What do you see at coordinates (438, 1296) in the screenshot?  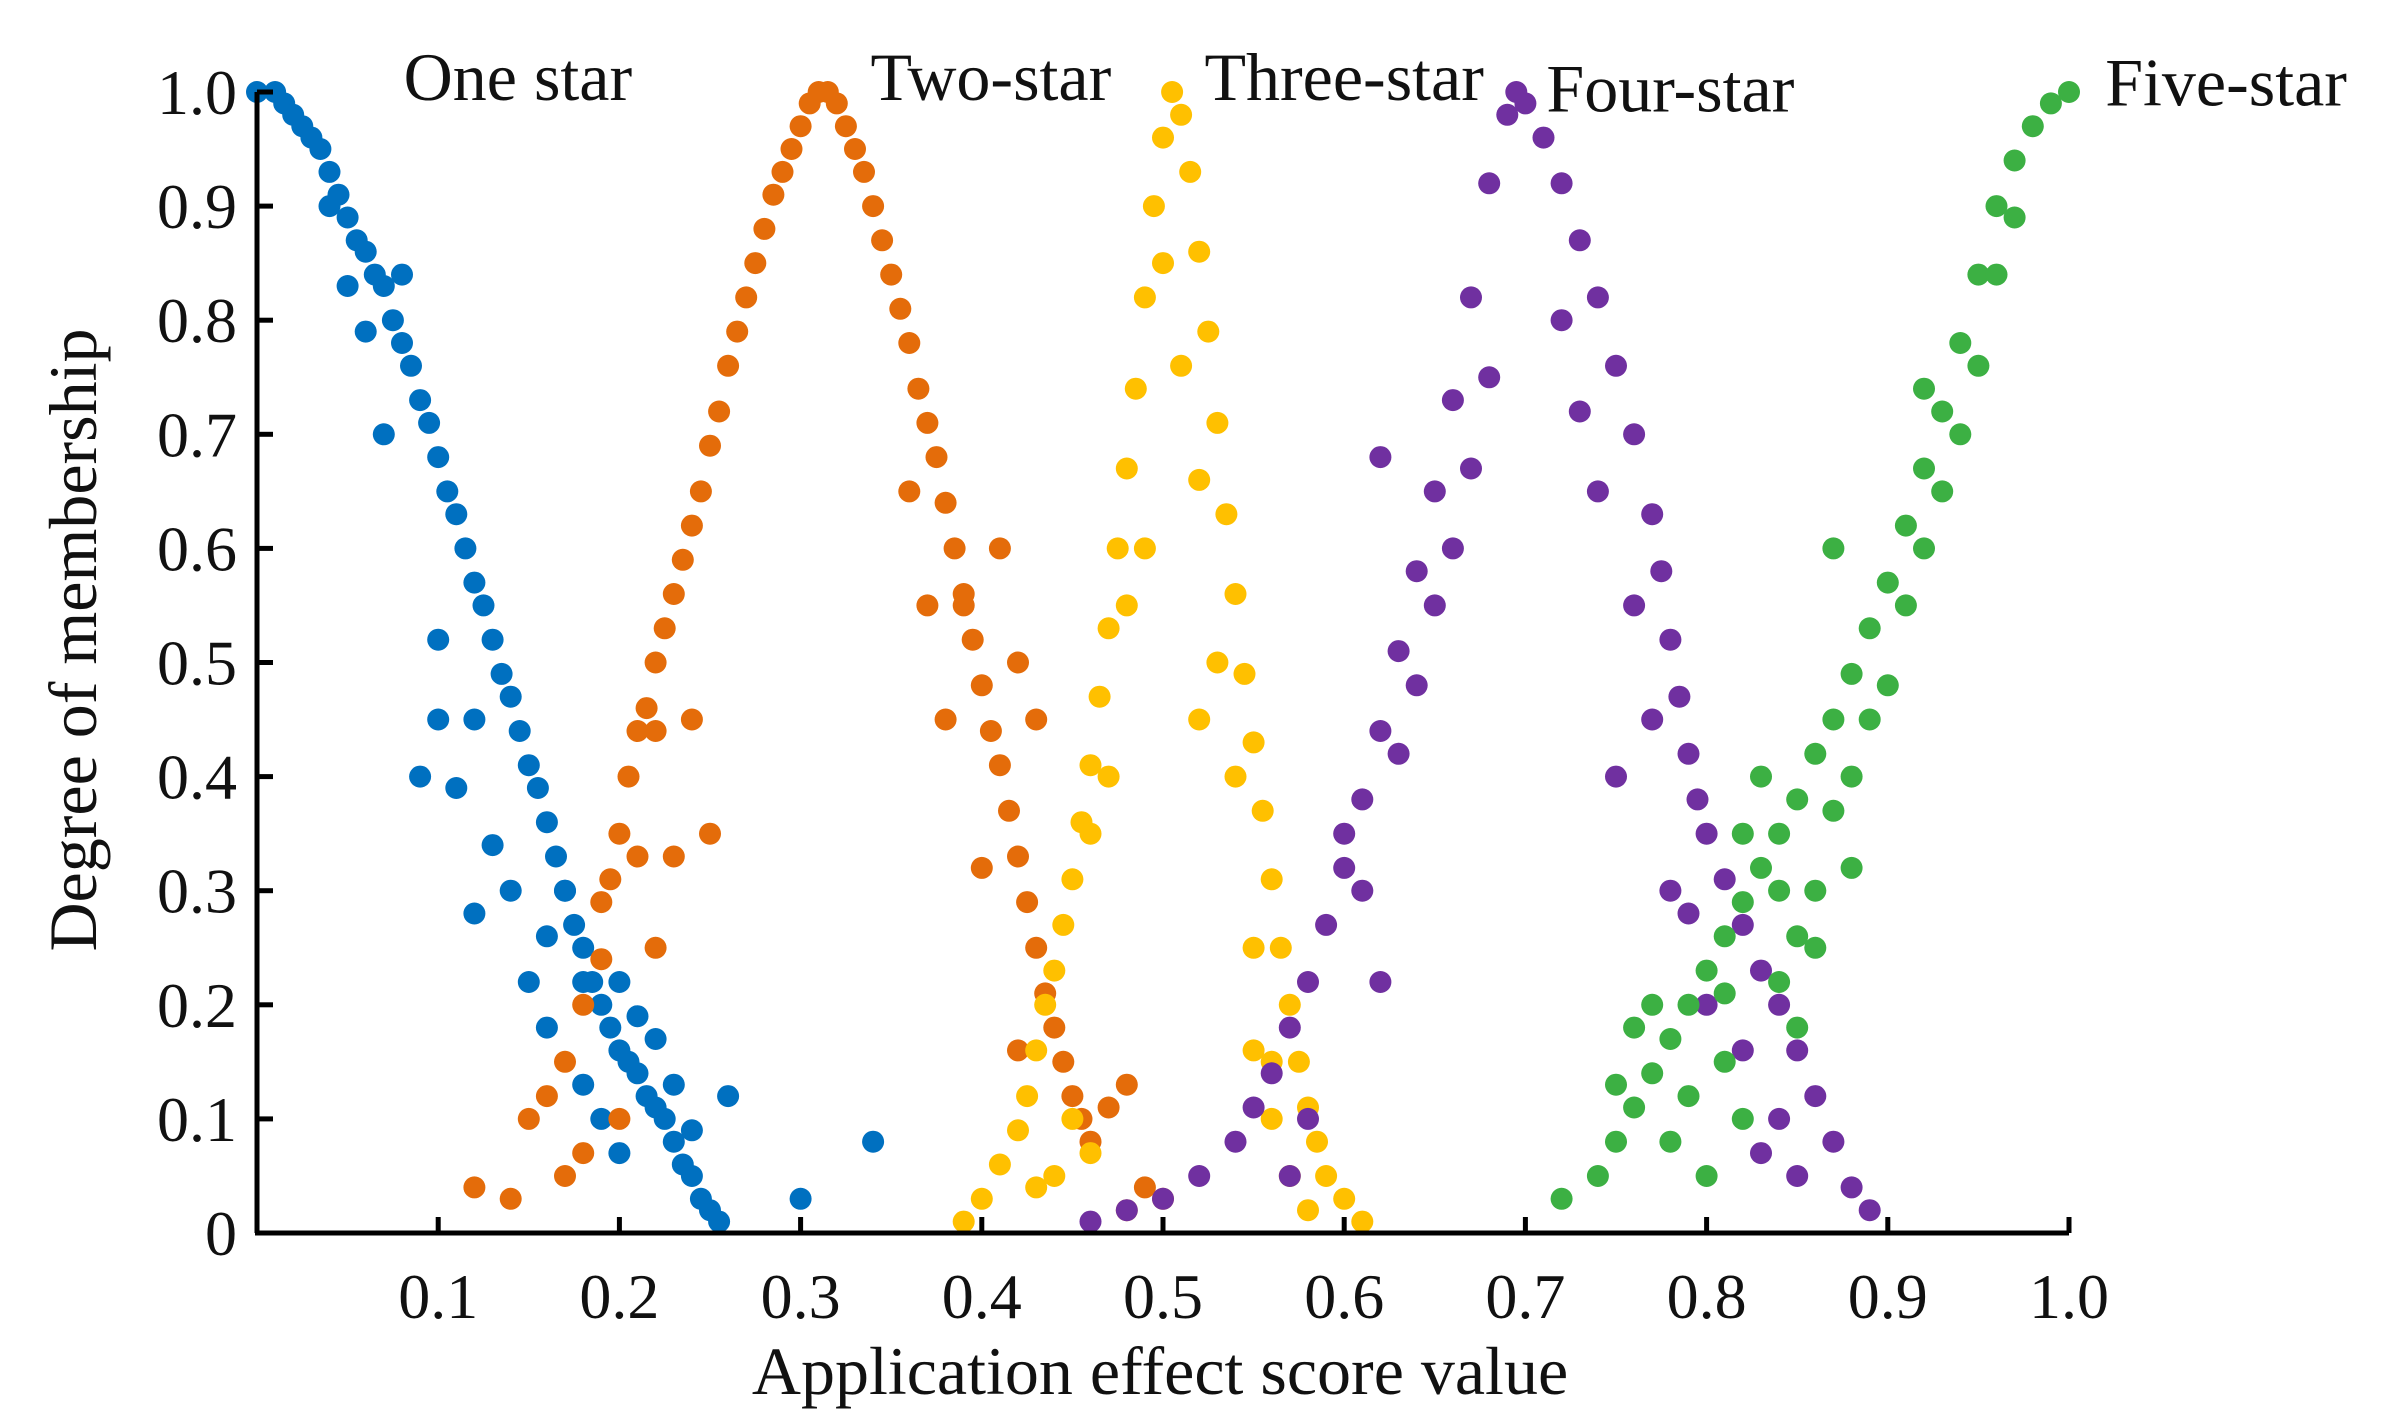 I see `x-tick-label: 0.1` at bounding box center [438, 1296].